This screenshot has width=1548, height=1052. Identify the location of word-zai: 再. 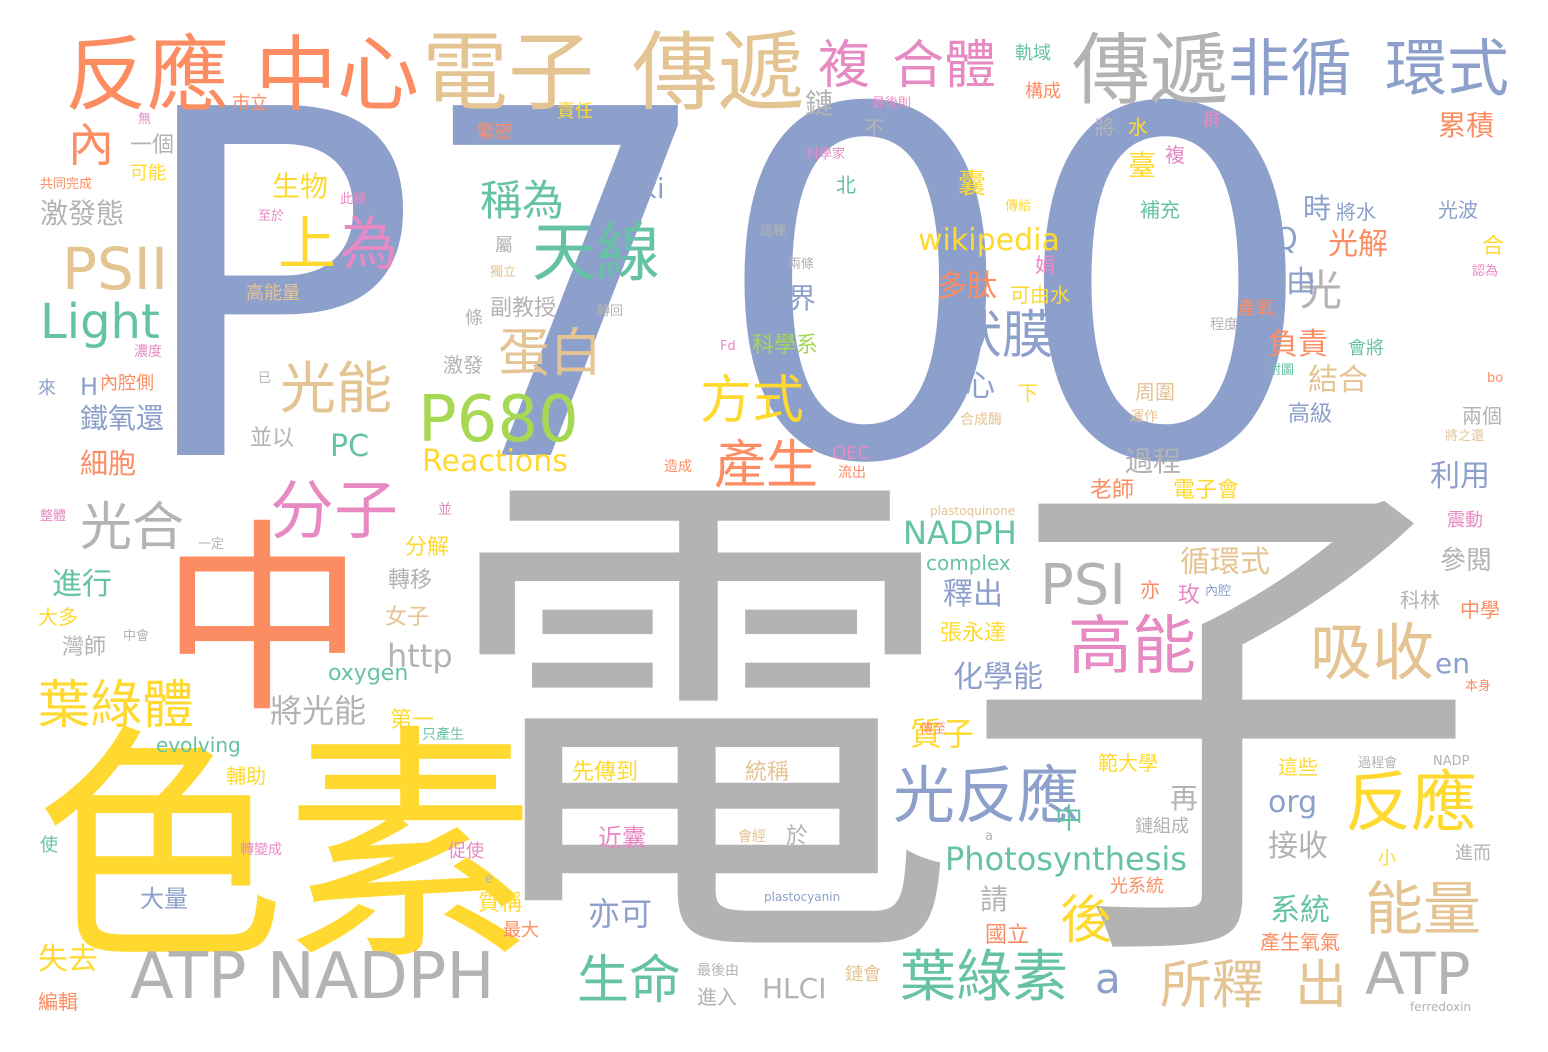
(1184, 799).